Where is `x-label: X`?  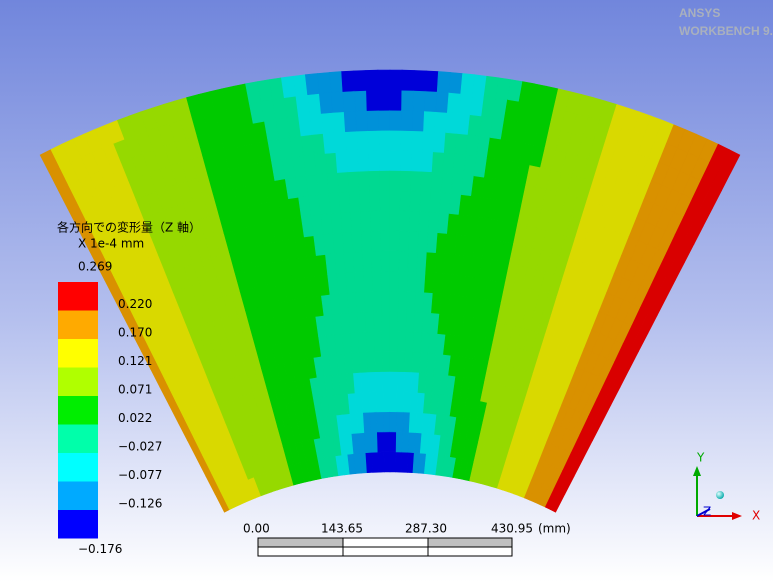
x-label: X is located at coordinates (756, 516).